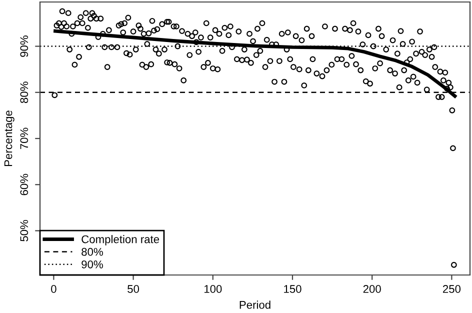 Image resolution: width=472 pixels, height=313 pixels. What do you see at coordinates (24, 231) in the screenshot?
I see `y-tick-label: 50%` at bounding box center [24, 231].